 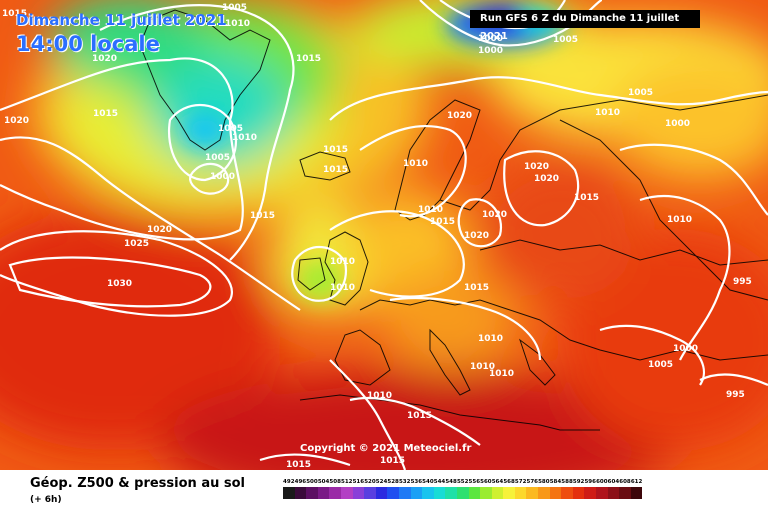 I want to click on scale-label: 544, so click(x=439, y=482).